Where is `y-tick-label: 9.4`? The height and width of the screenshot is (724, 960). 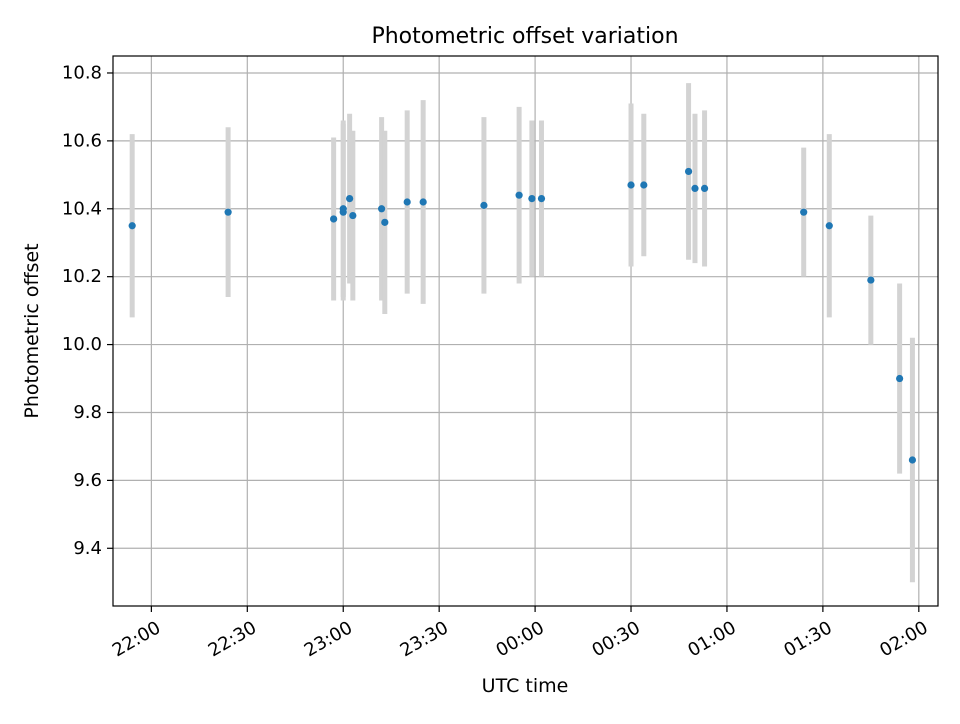
y-tick-label: 9.4 is located at coordinates (87, 548).